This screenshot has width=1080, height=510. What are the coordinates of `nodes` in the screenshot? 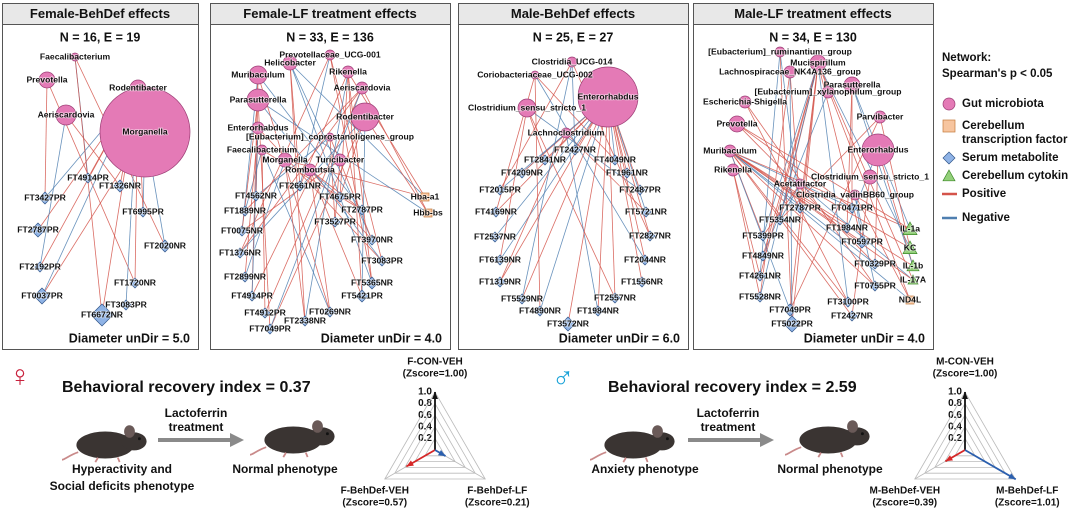 It's located at (821, 189).